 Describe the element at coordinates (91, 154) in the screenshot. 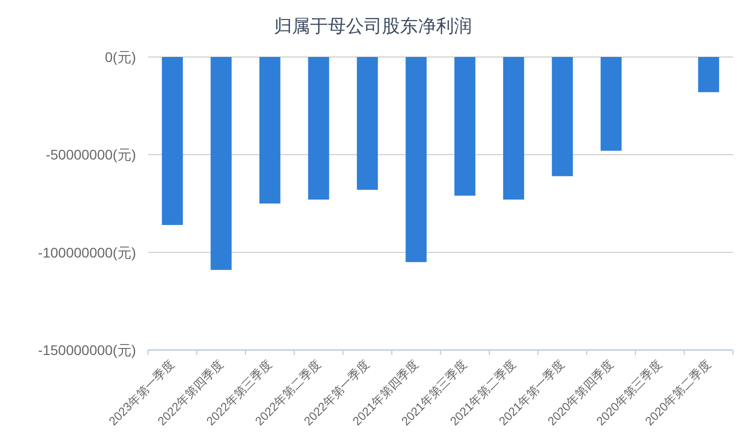

I see `y-tick-label: -50000000(元)` at that location.